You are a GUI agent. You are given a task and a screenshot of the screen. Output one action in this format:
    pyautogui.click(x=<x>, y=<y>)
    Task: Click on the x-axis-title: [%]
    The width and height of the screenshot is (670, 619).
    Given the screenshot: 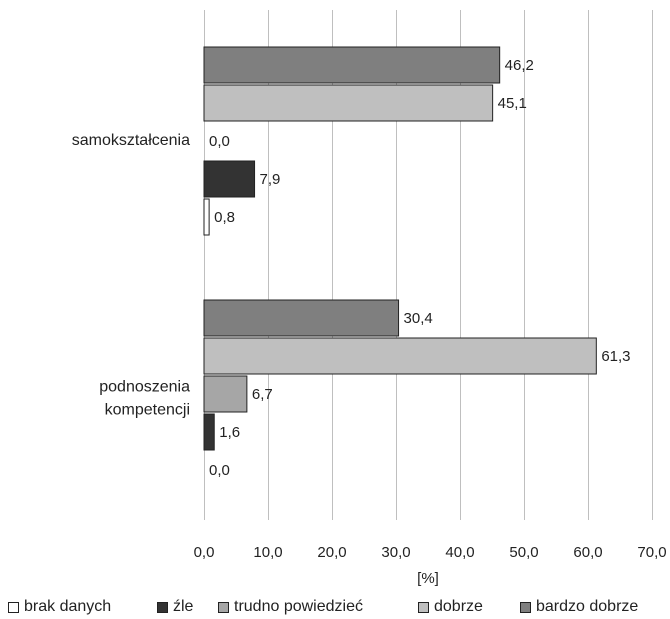 What is the action you would take?
    pyautogui.click(x=428, y=578)
    